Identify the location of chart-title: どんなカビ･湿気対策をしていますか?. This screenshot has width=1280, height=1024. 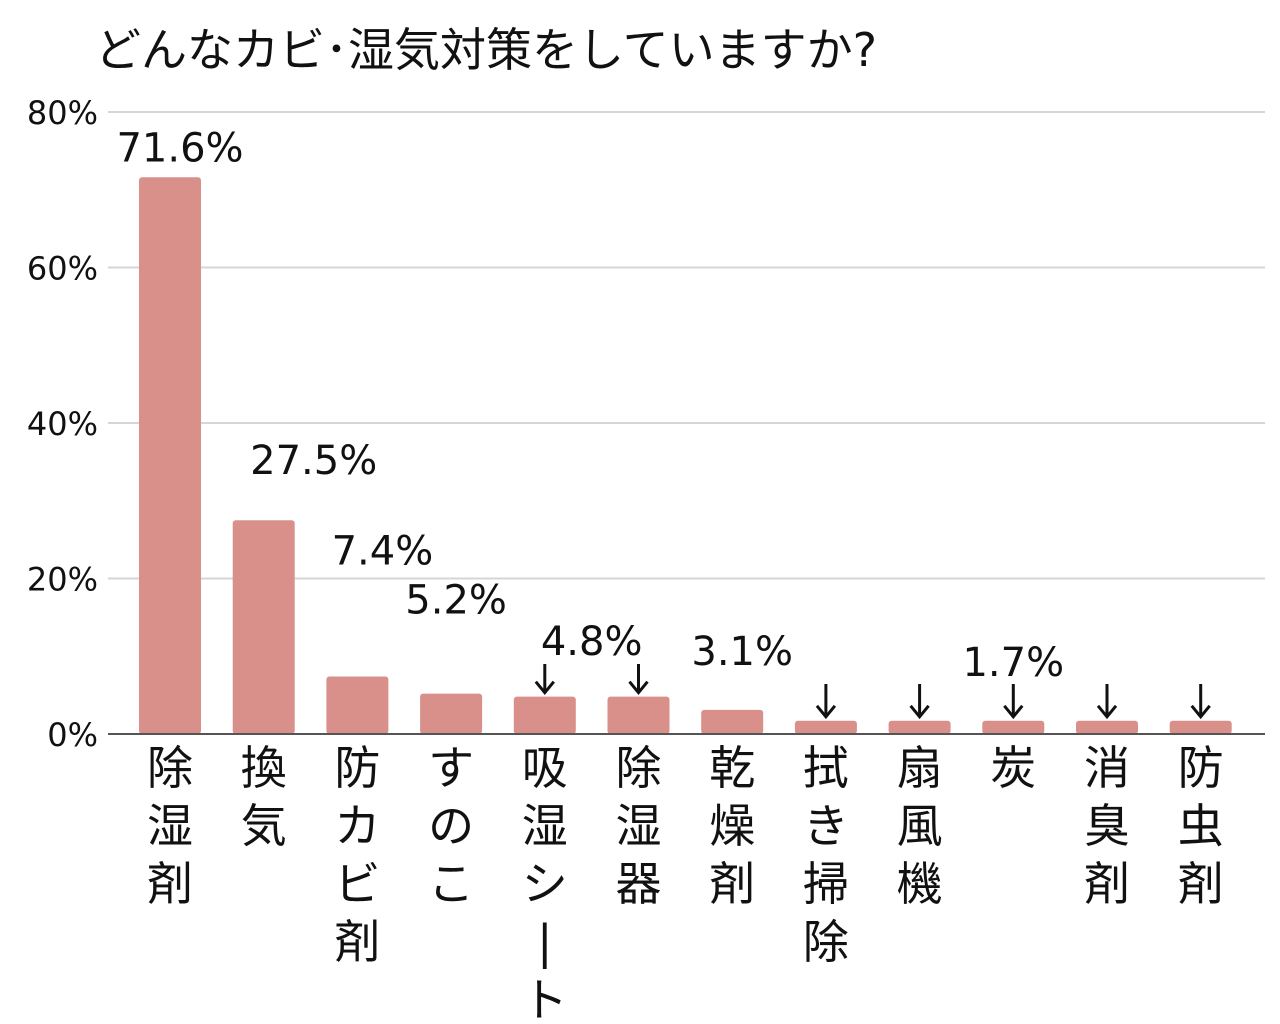
(486, 50).